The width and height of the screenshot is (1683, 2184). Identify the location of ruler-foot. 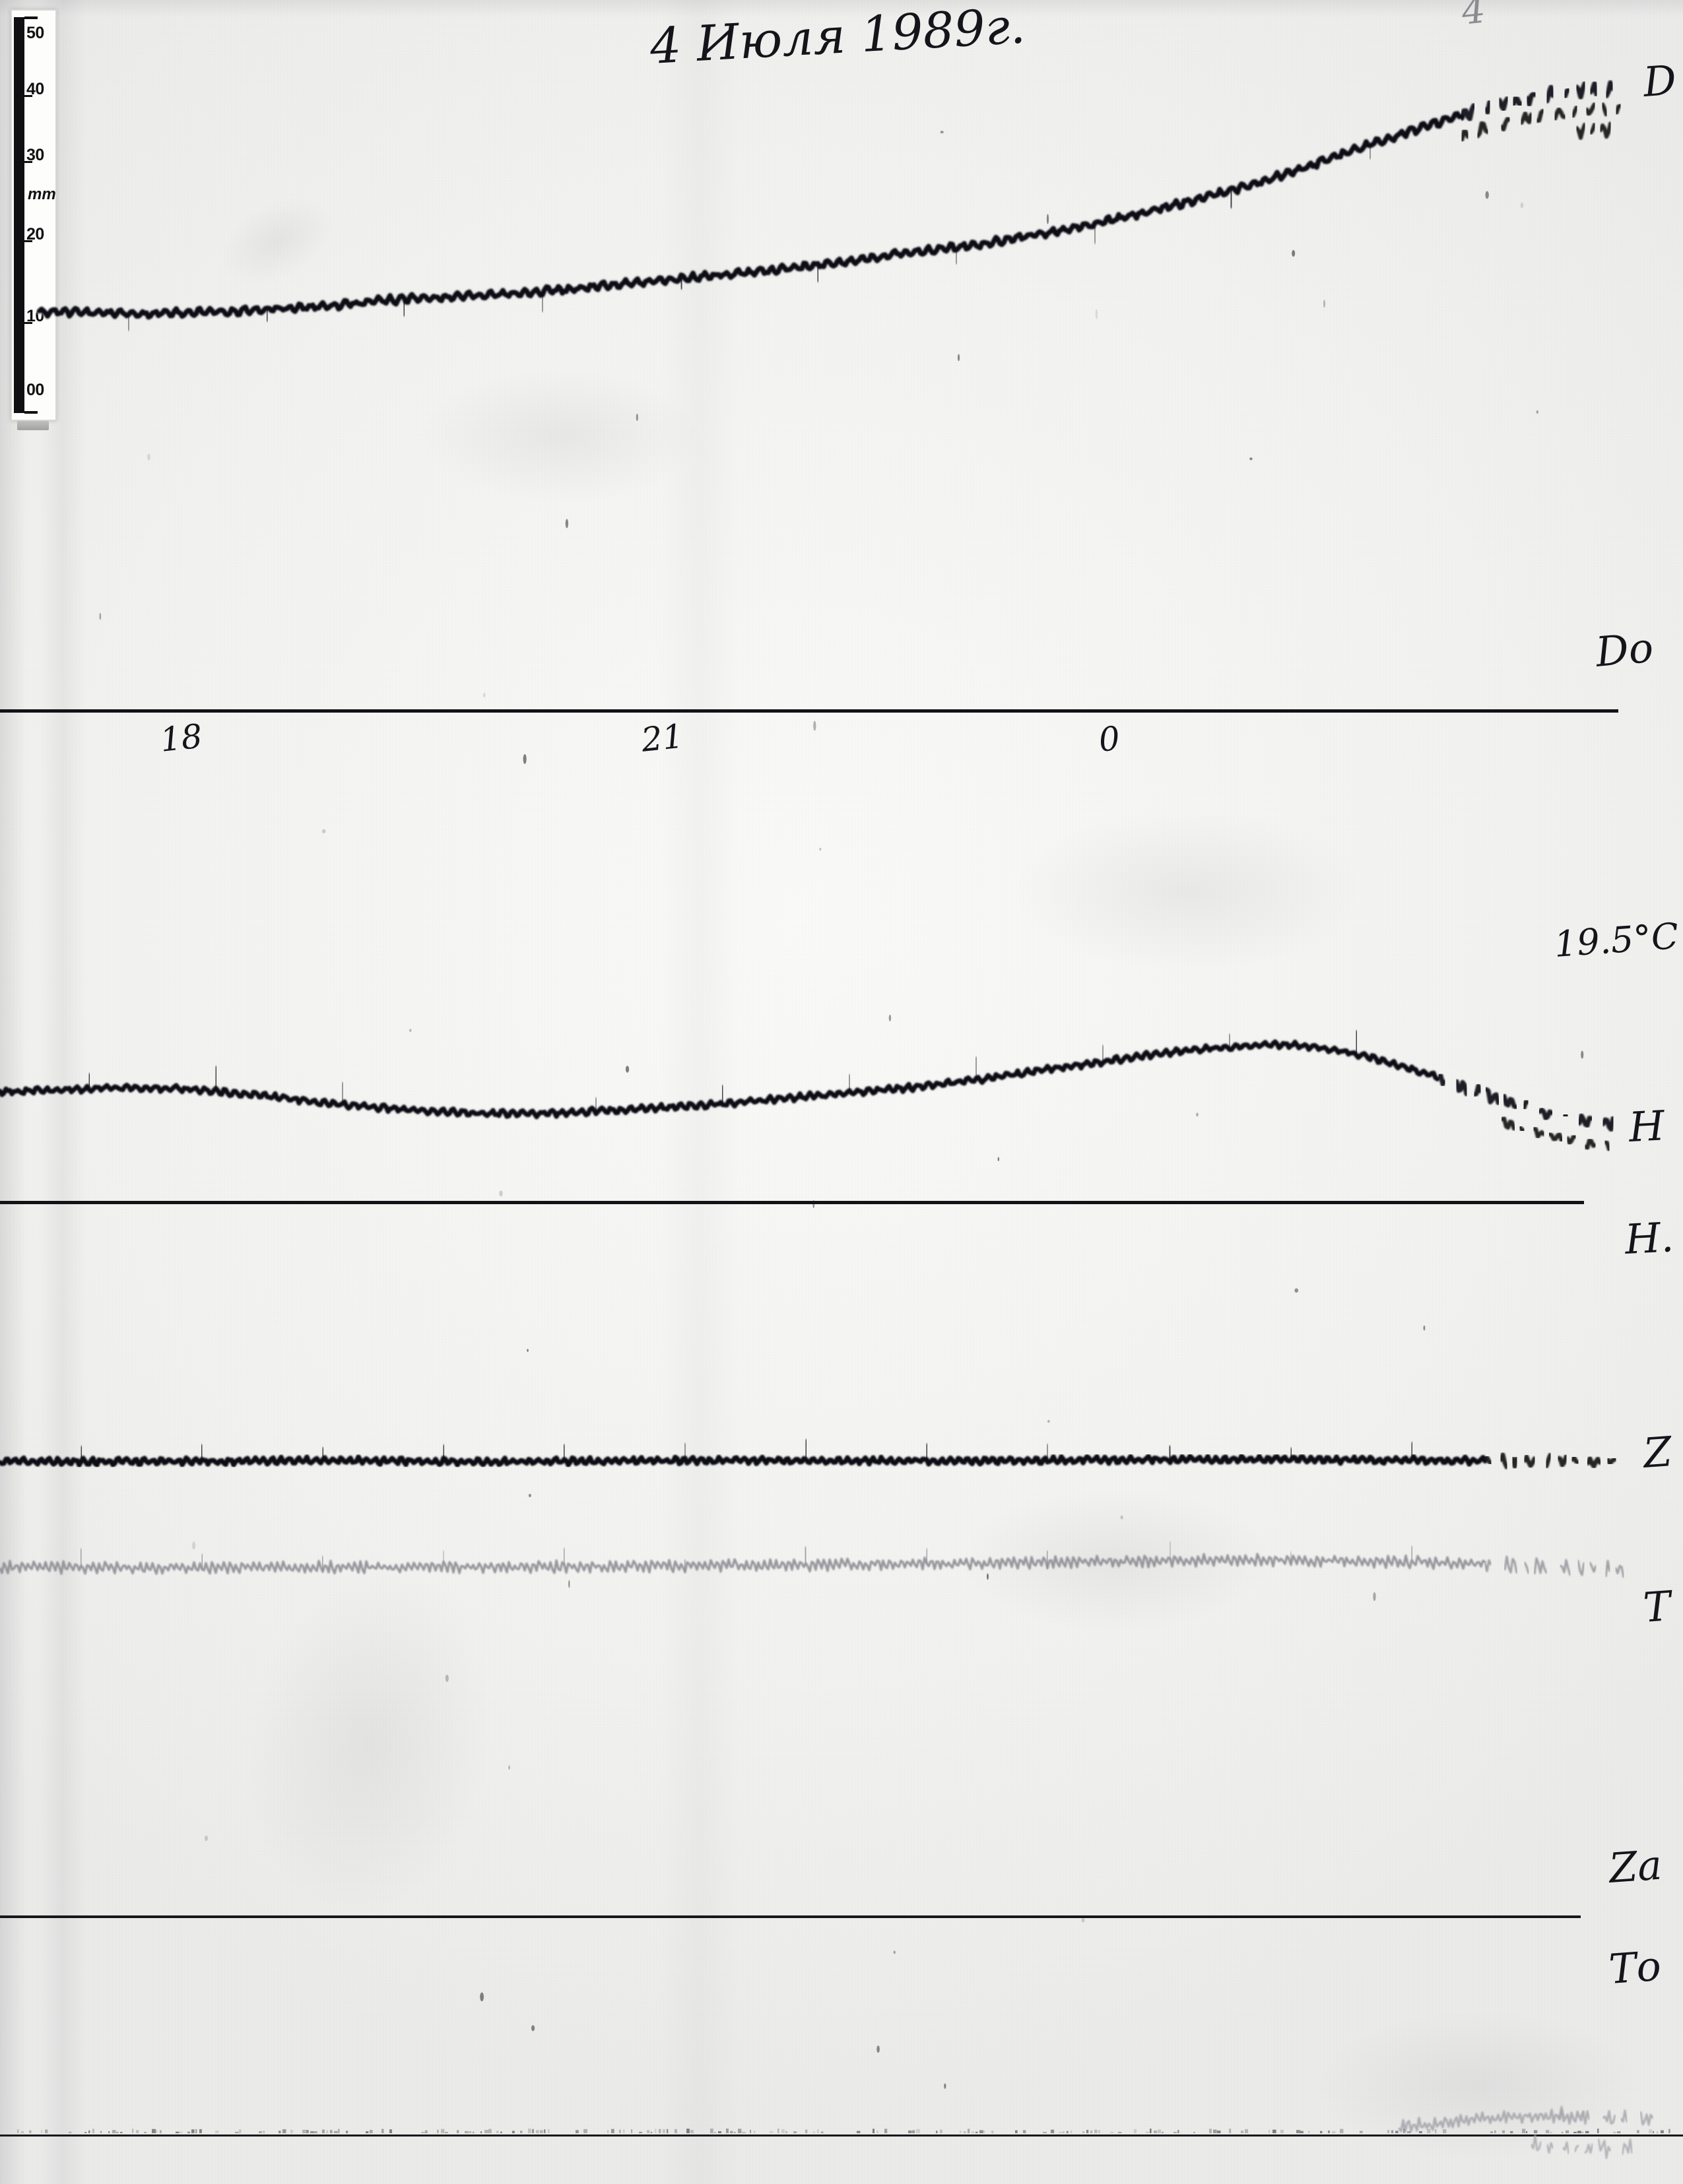
(33, 425).